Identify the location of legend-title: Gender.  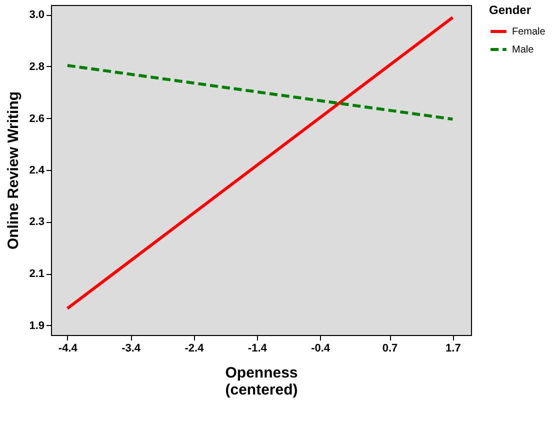
(510, 10).